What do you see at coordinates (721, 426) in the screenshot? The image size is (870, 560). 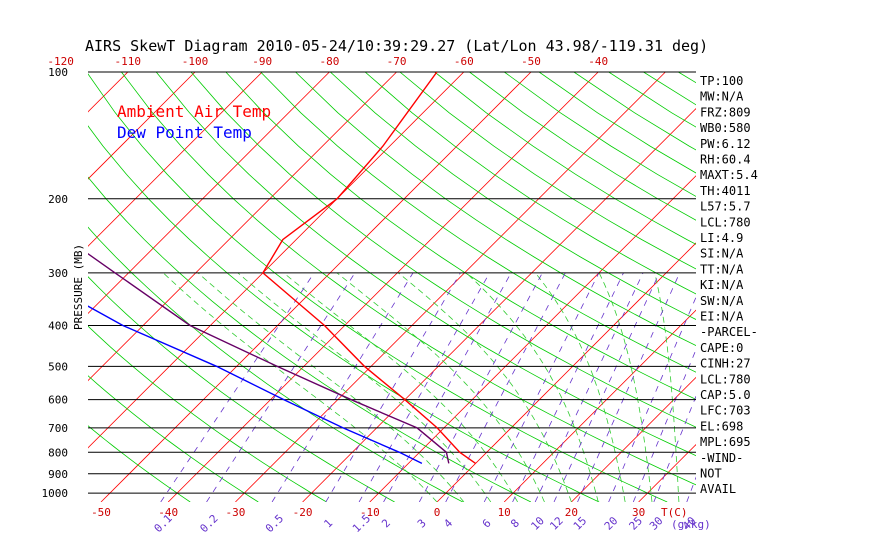 I see `index-item: EL:698` at bounding box center [721, 426].